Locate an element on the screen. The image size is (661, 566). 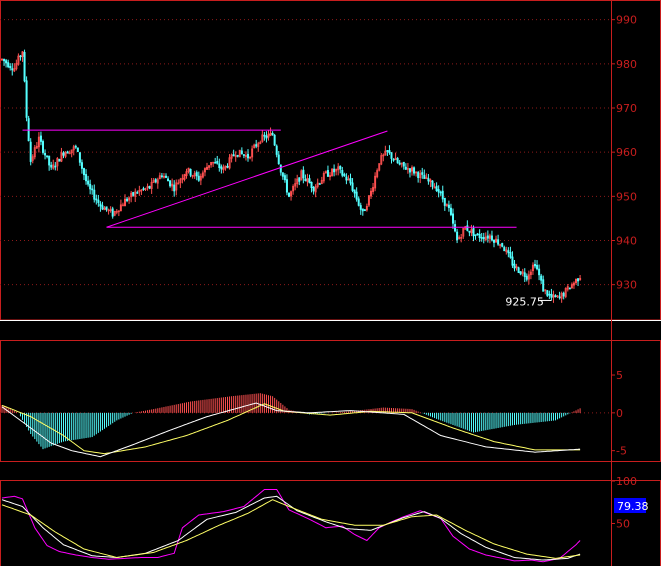
kdj-line-yellow is located at coordinates (291, 529).